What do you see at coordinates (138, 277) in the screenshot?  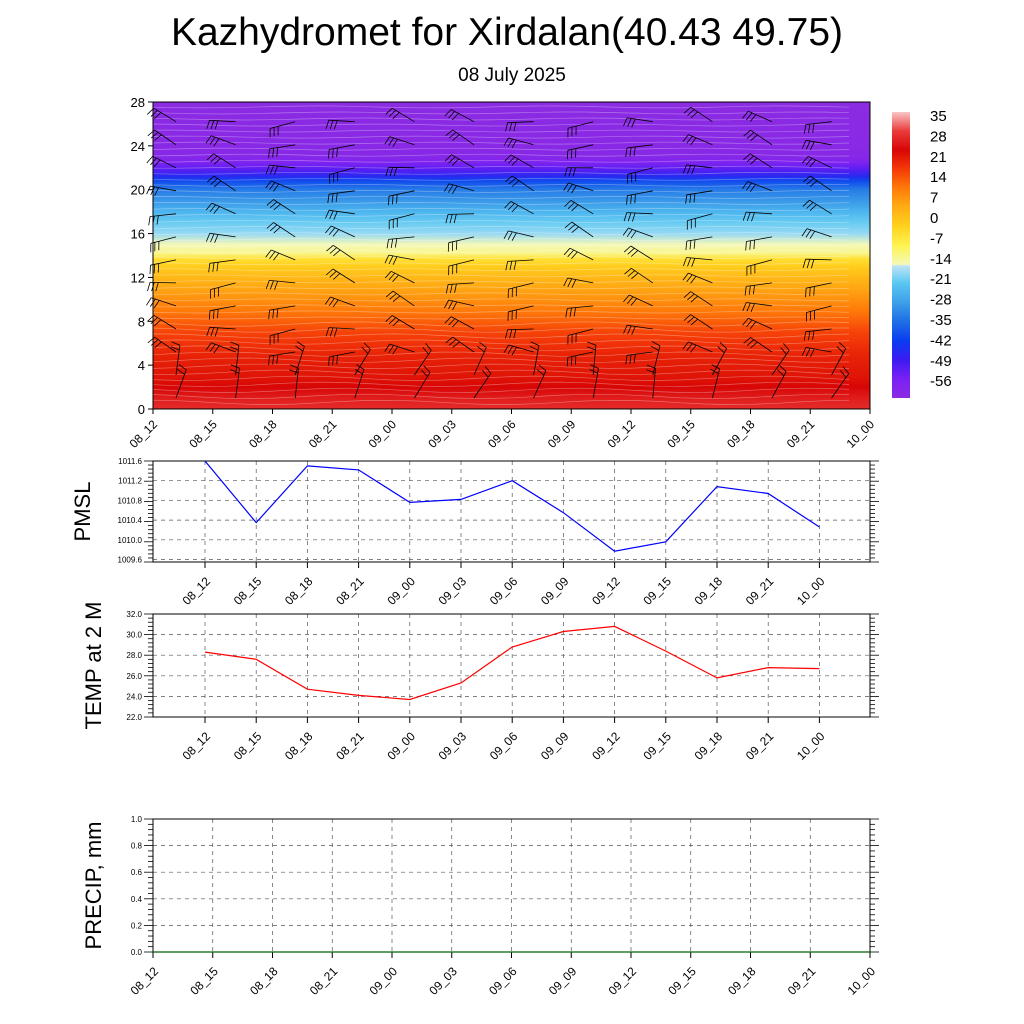 I see `y-tick-label: 12` at bounding box center [138, 277].